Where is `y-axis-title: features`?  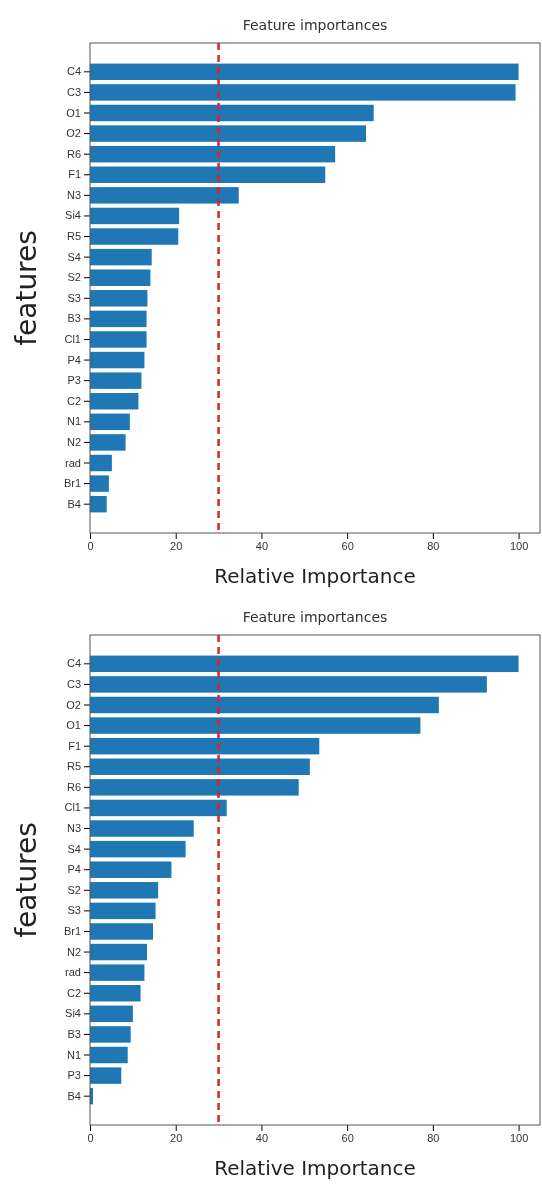
y-axis-title: features is located at coordinates (26, 288).